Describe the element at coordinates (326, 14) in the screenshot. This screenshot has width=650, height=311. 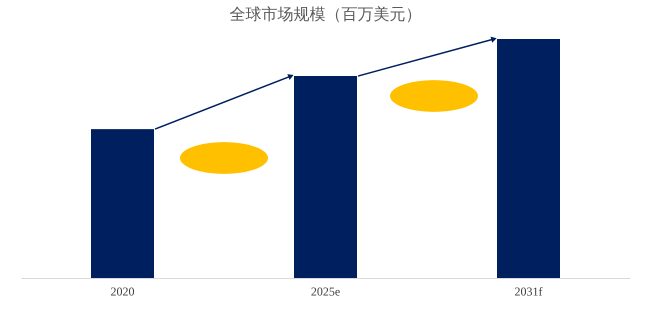
I see `chart-title: 全球市场规模（百万美元）` at that location.